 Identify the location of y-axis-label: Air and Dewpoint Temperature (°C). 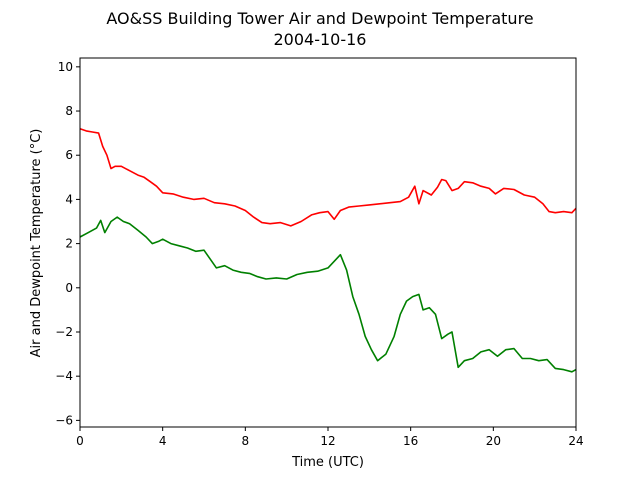
(36, 243).